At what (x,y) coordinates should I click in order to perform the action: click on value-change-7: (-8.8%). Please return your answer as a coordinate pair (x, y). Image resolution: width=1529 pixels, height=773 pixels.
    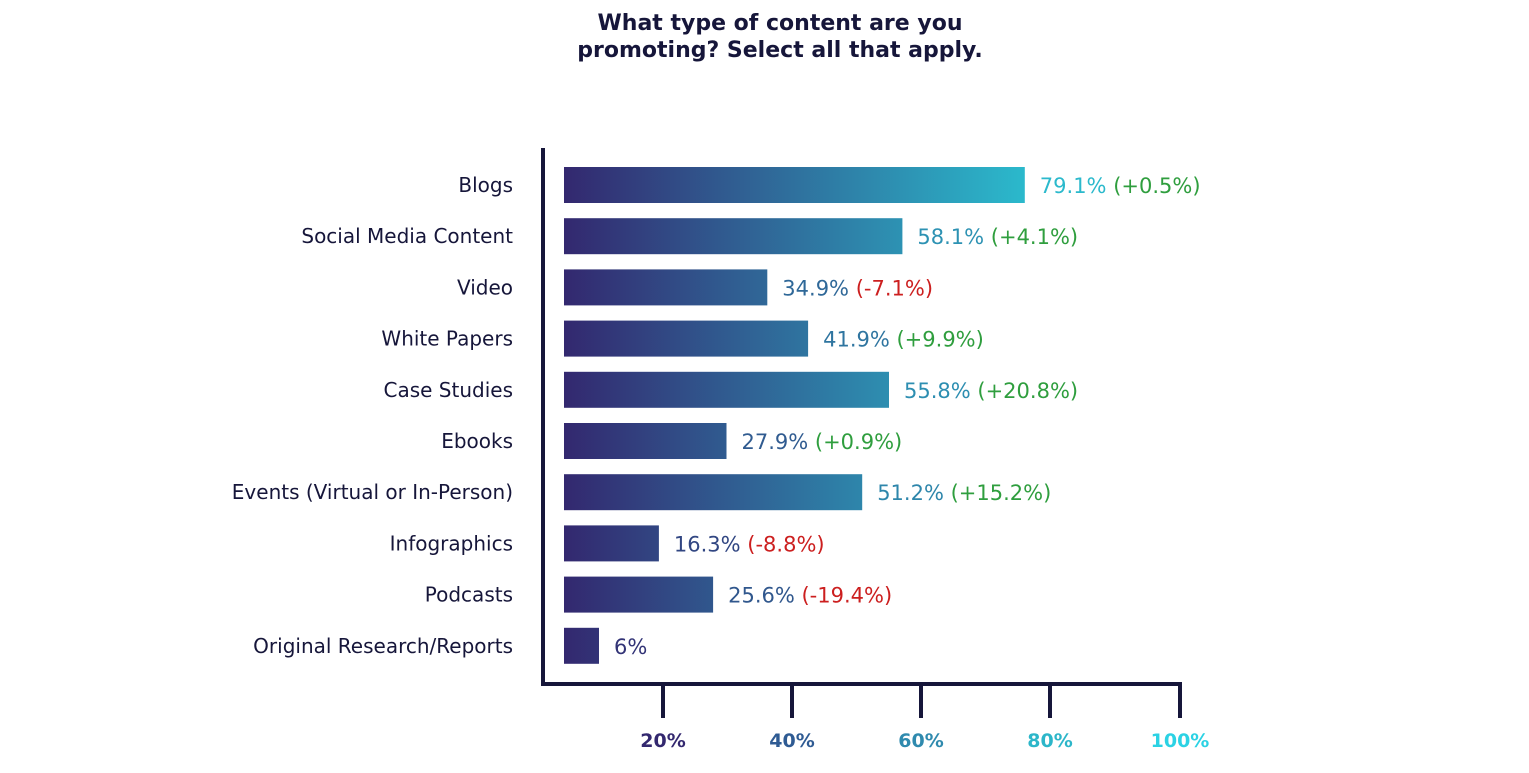
    Looking at the image, I should click on (783, 544).